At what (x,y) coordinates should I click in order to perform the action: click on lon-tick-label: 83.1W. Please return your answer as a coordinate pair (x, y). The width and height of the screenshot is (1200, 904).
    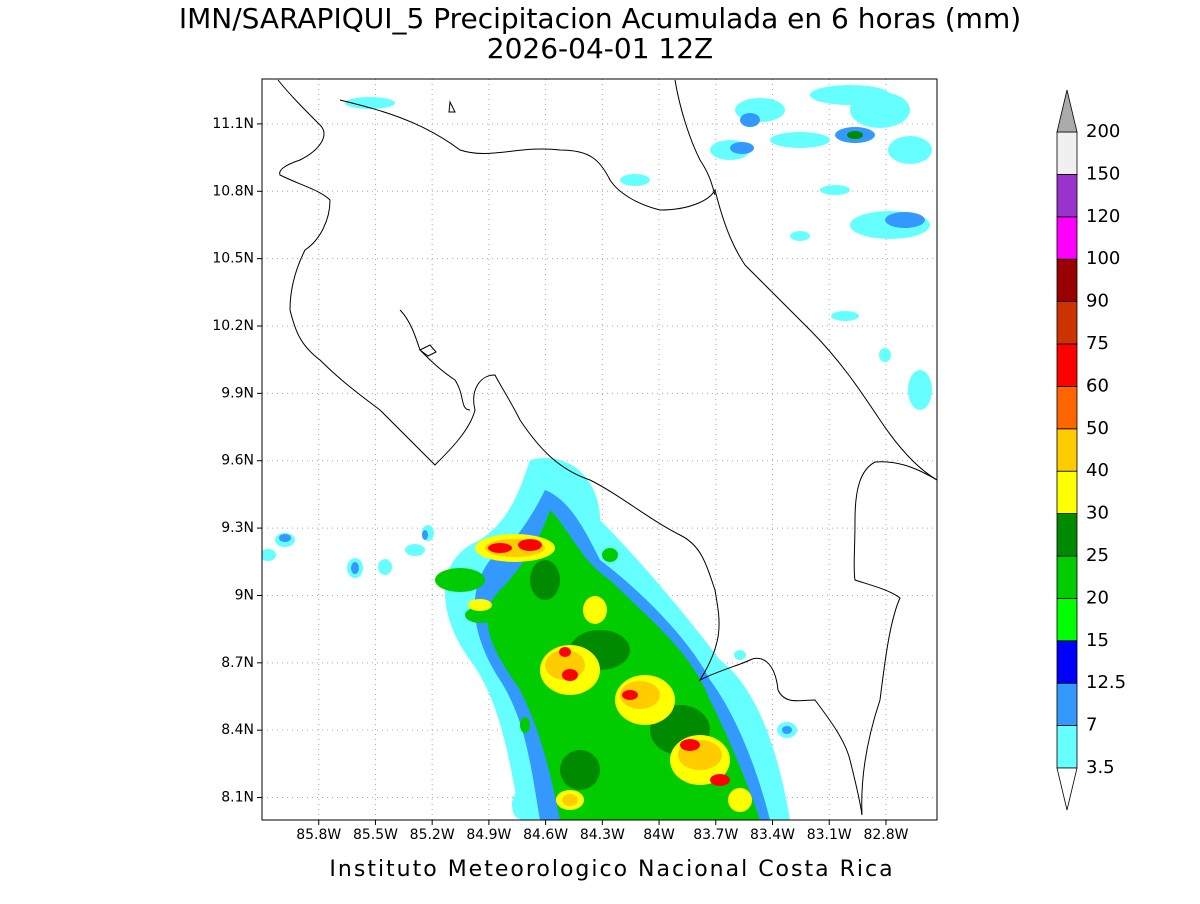
    Looking at the image, I should click on (829, 835).